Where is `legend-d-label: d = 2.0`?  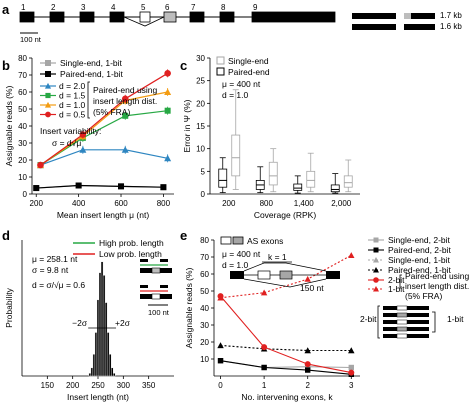
legend-d-label: d = 2.0 is located at coordinates (72, 86).